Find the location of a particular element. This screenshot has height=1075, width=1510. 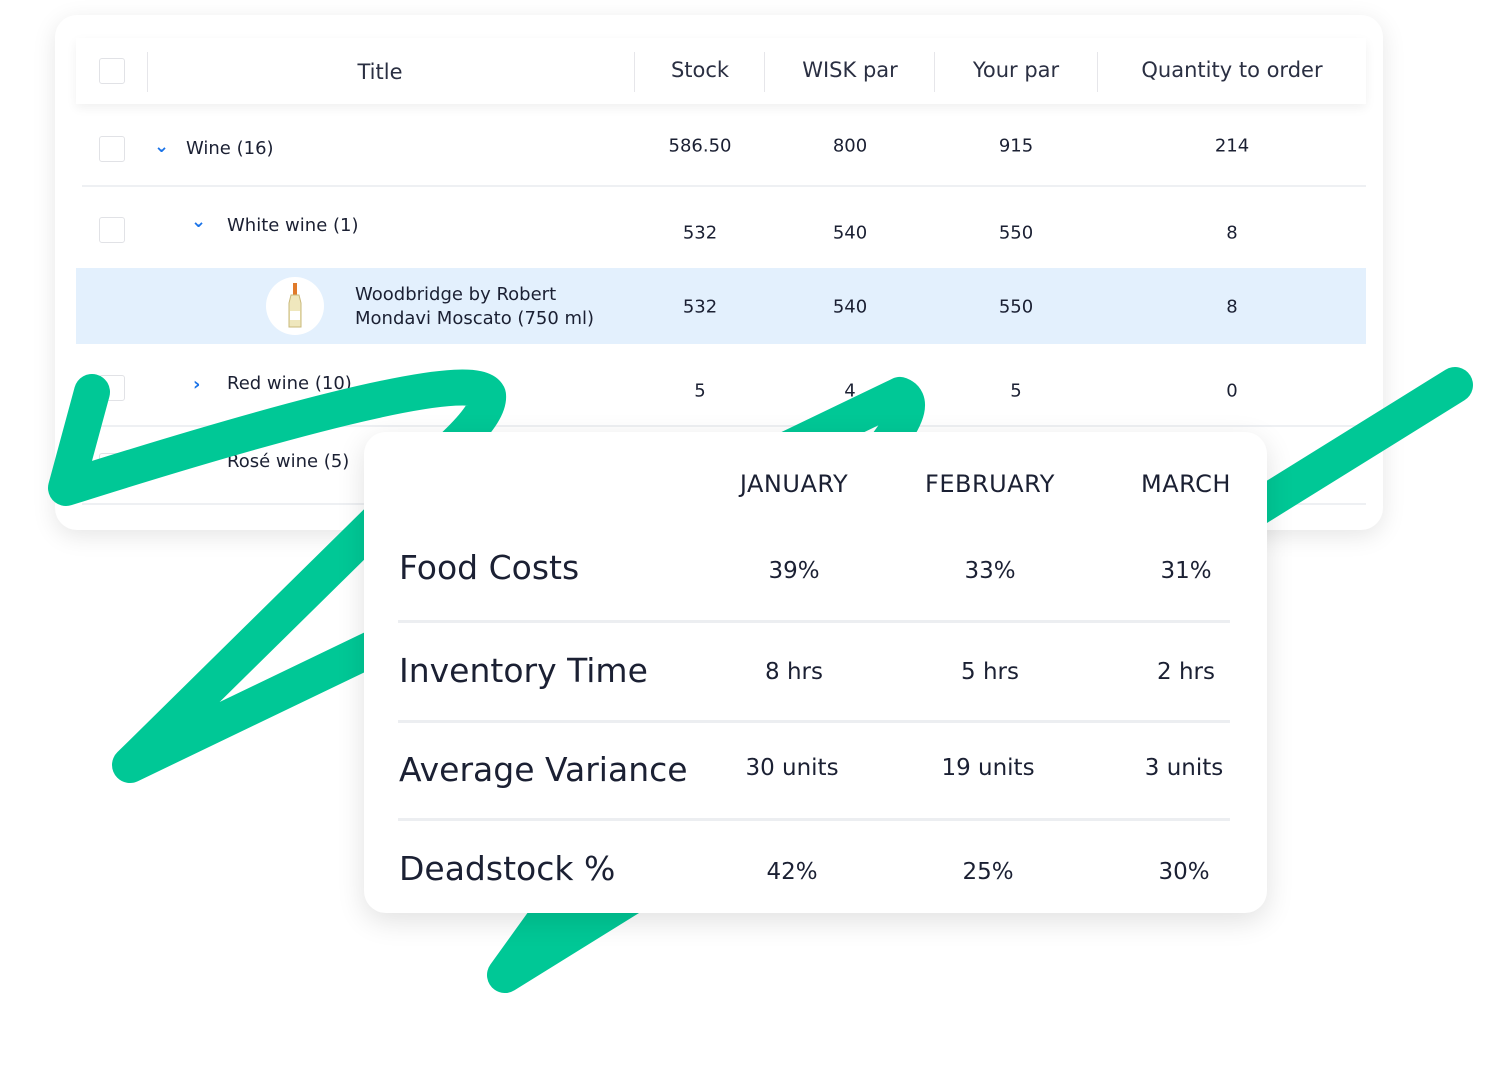

metric-value: 3 units is located at coordinates (1184, 768).